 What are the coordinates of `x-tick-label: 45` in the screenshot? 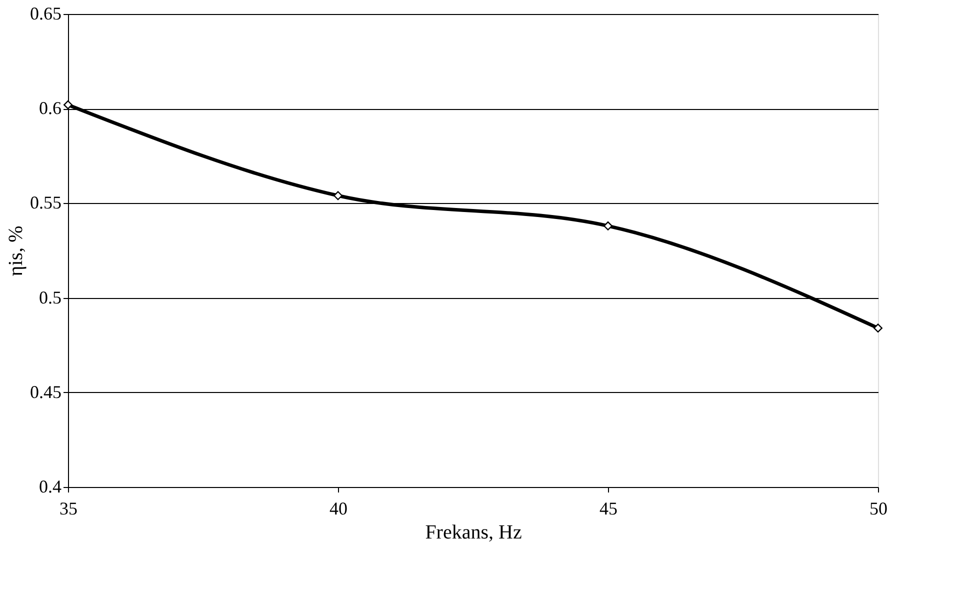 It's located at (609, 508).